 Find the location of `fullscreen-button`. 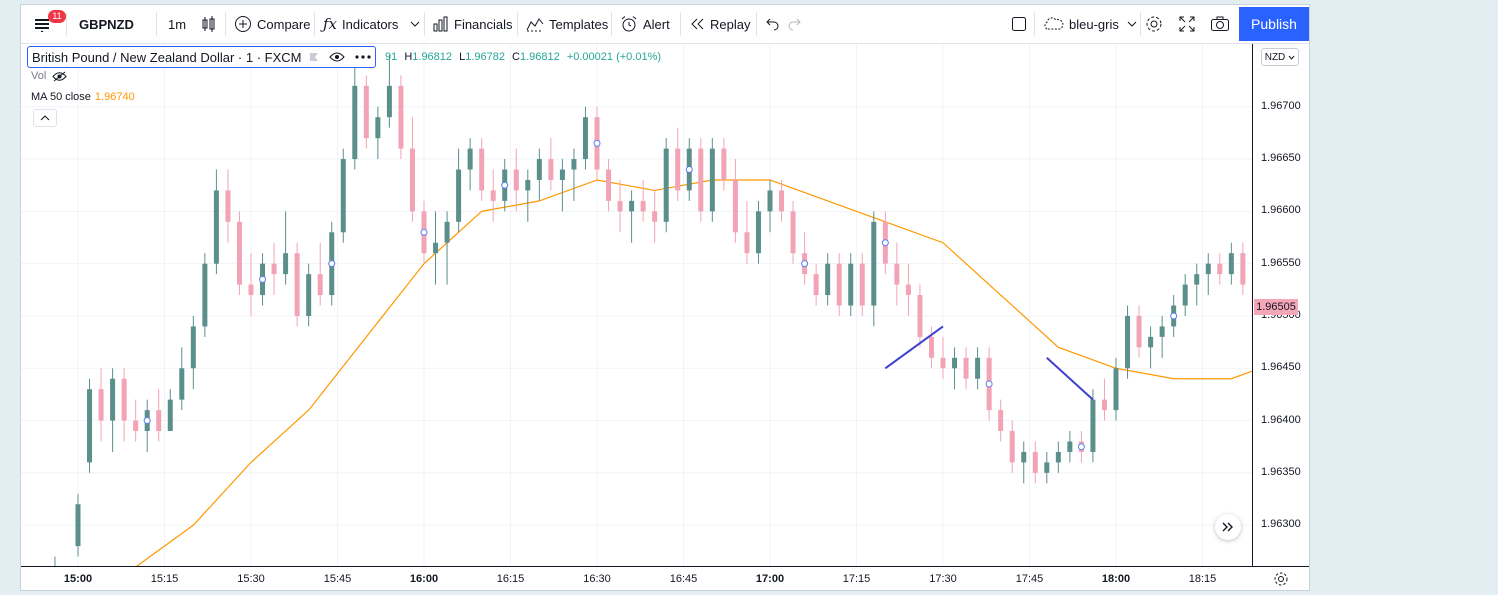

fullscreen-button is located at coordinates (1189, 24).